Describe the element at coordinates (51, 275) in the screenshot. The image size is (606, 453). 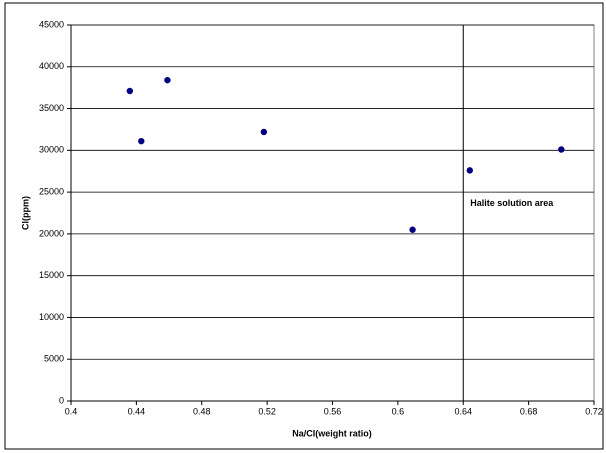
I see `y-tick-label: 15000` at that location.